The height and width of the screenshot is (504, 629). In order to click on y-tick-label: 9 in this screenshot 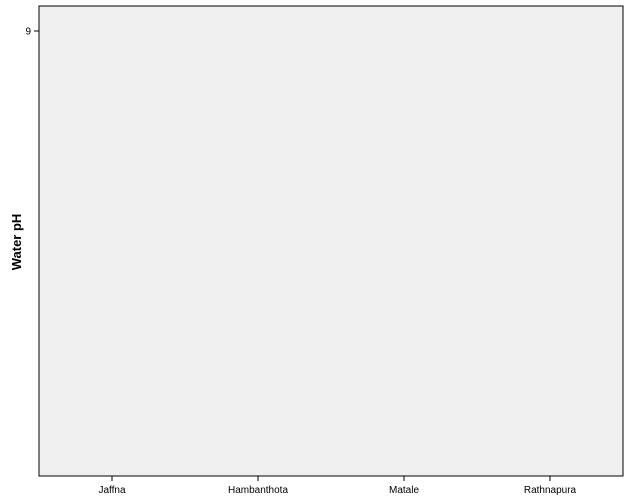, I will do `click(28, 32)`.